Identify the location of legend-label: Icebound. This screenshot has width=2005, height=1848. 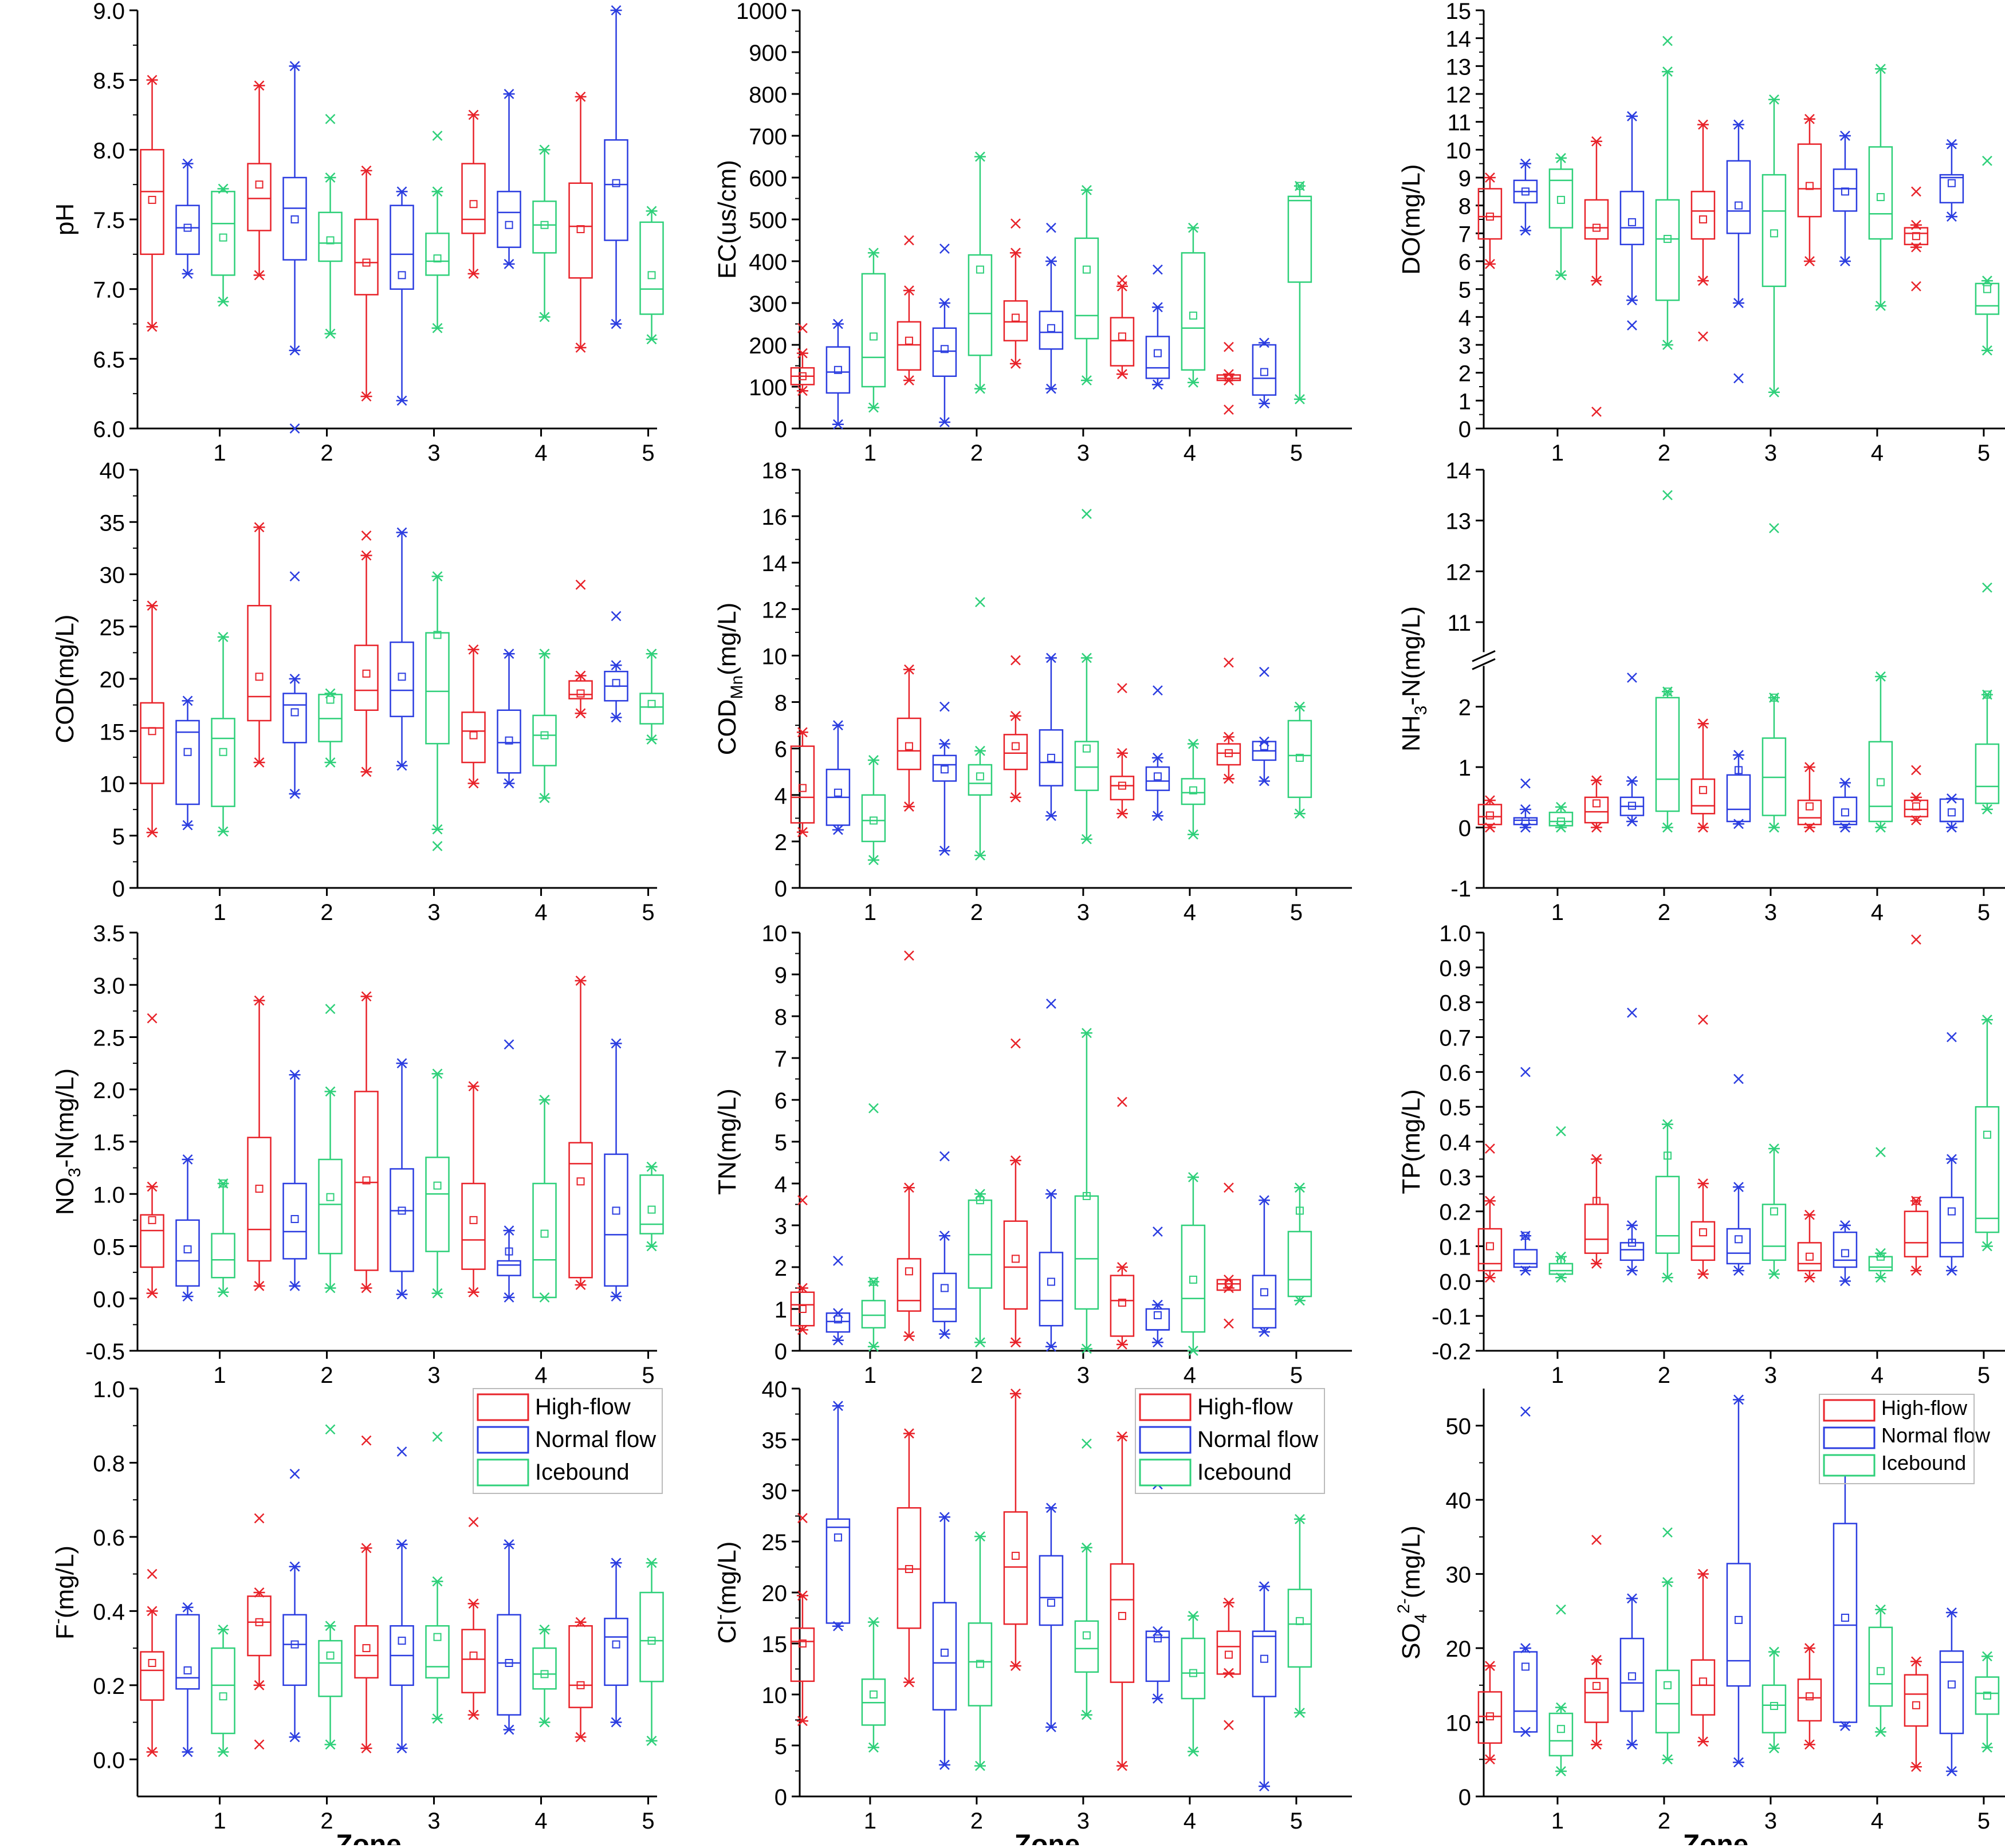
(1245, 1472).